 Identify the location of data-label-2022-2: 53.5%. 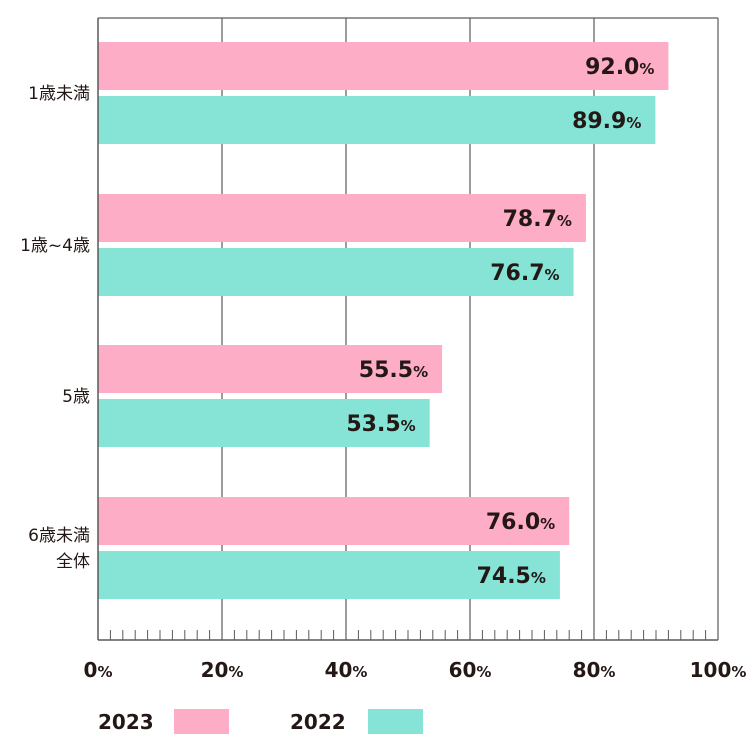
(380, 424).